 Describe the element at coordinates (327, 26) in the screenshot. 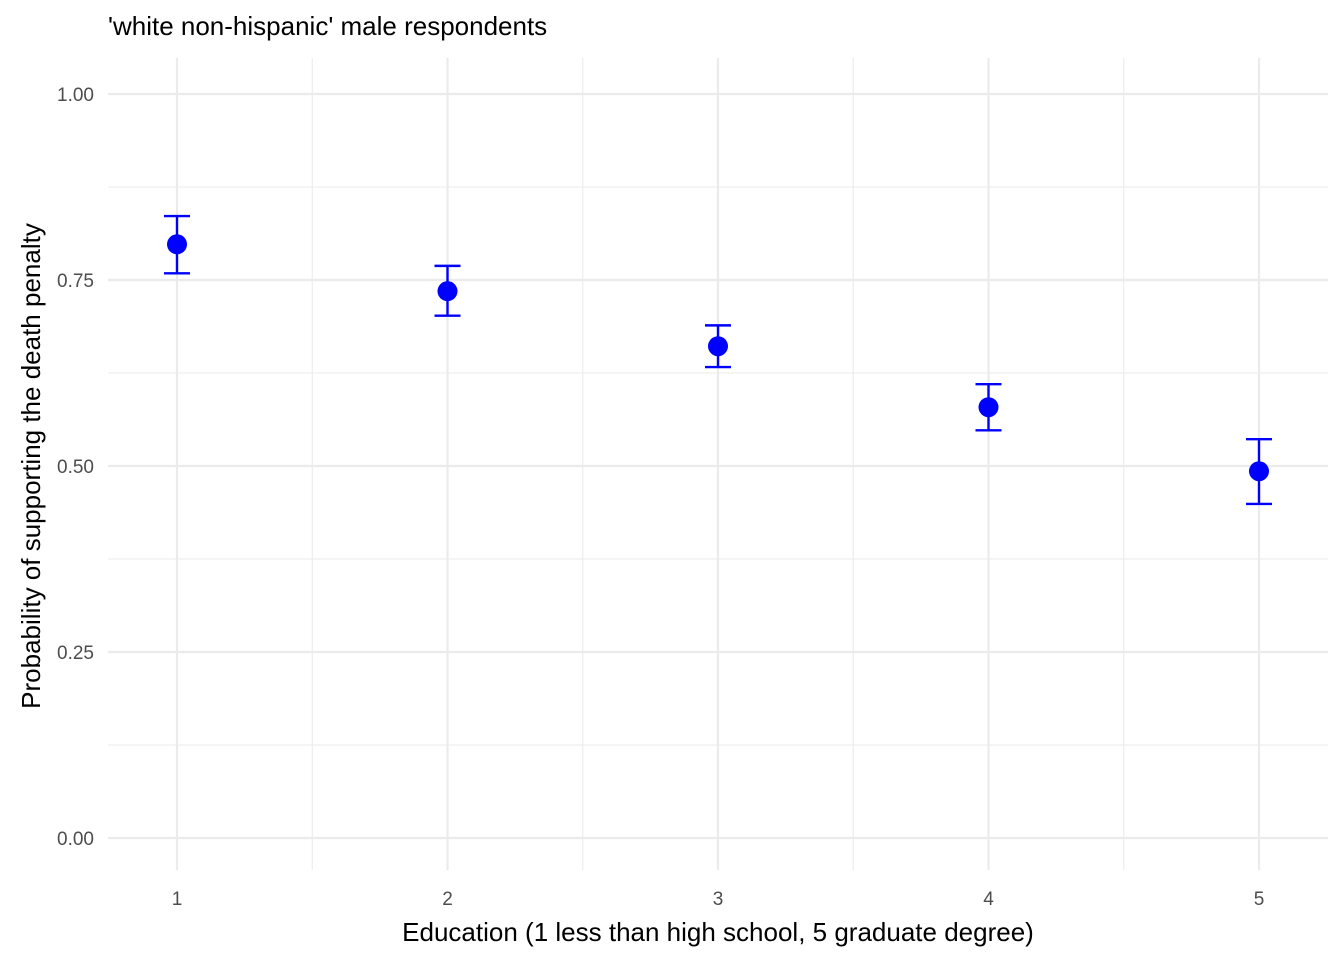

I see `chart-title: 'white non-hispanic' male respondents` at that location.